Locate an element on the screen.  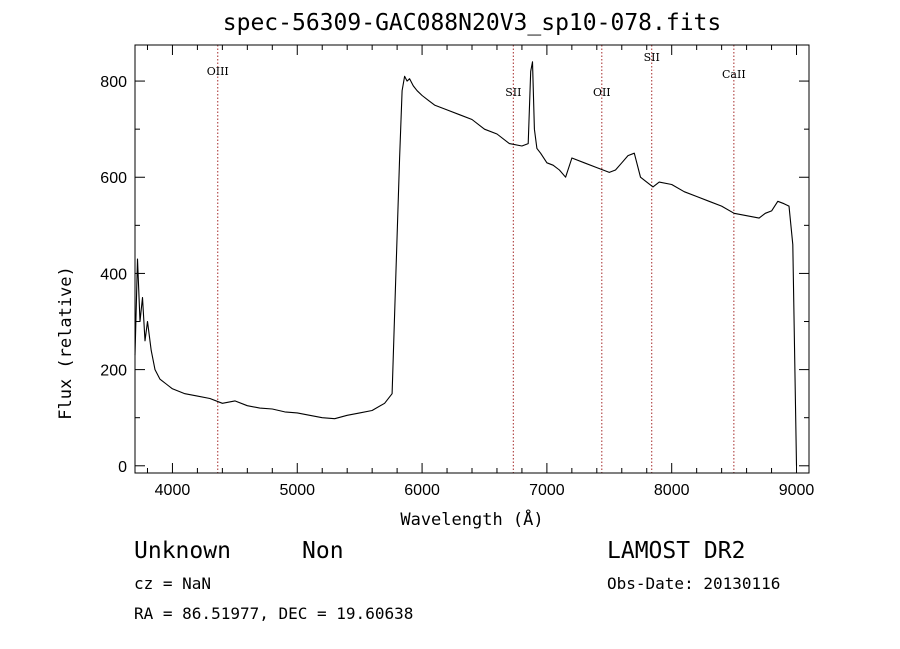
x-axis-title: Wavelength (Å) is located at coordinates (472, 520).